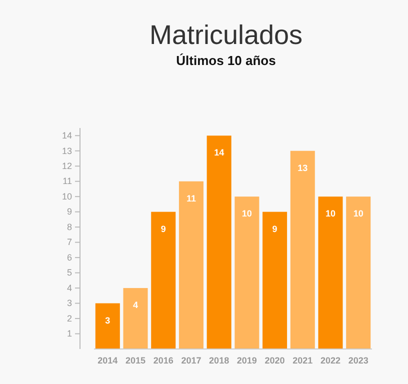 Image resolution: width=408 pixels, height=384 pixels. What do you see at coordinates (219, 153) in the screenshot?
I see `data-label: 14` at bounding box center [219, 153].